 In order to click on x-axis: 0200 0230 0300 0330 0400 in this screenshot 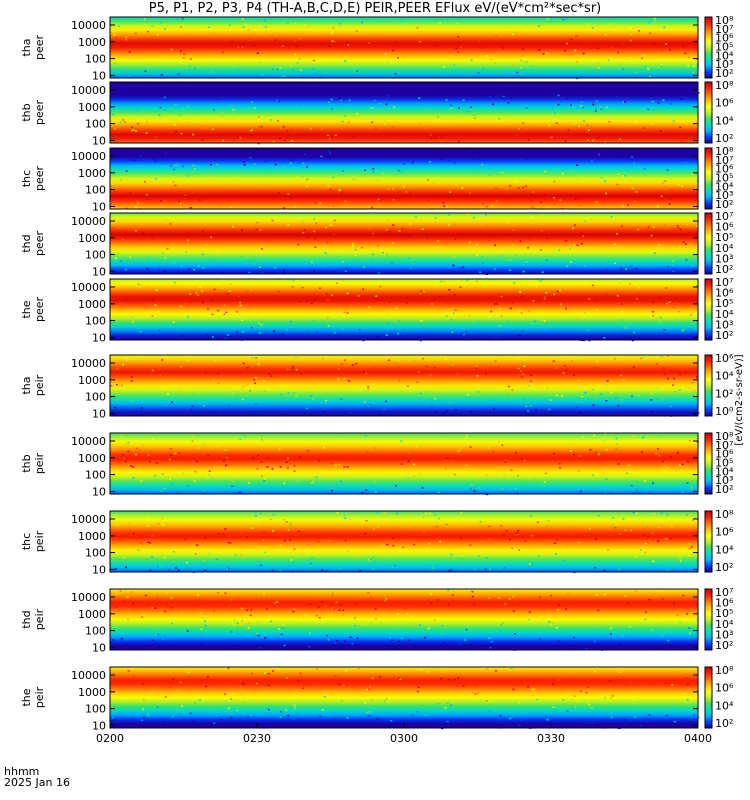, I will do `click(404, 734)`.